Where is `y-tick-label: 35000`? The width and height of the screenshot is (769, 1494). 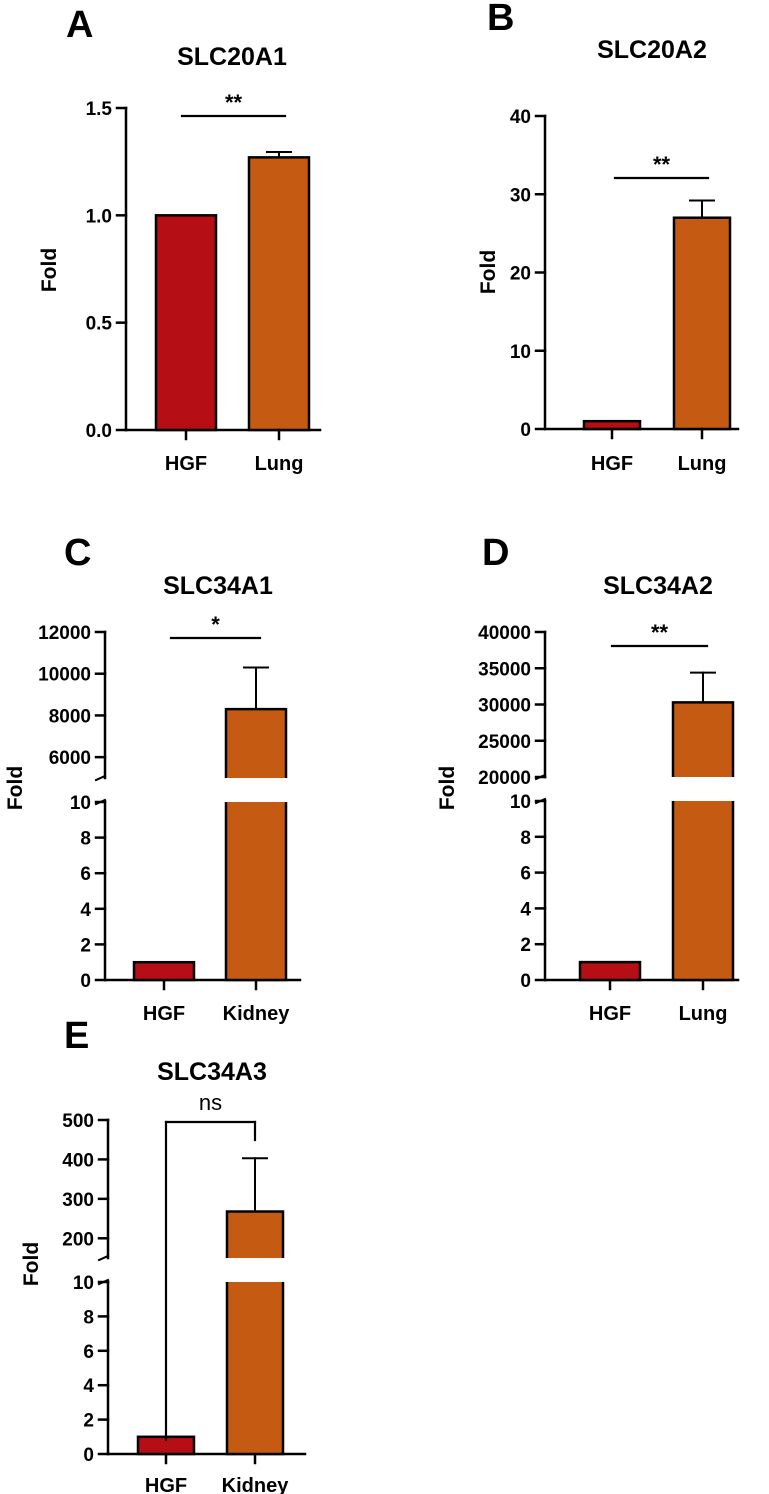 y-tick-label: 35000 is located at coordinates (504, 669).